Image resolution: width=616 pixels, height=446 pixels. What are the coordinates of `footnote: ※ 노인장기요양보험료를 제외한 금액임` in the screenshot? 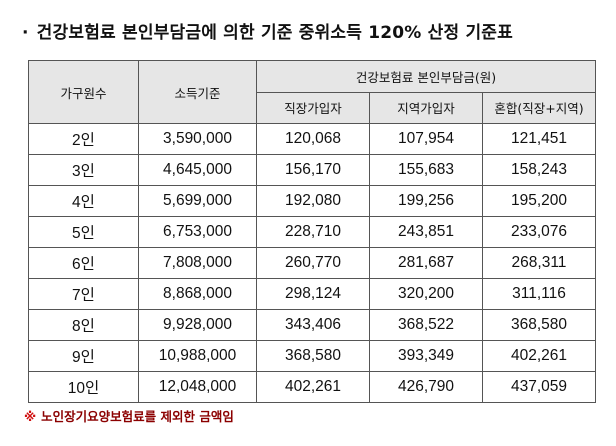 It's located at (129, 415).